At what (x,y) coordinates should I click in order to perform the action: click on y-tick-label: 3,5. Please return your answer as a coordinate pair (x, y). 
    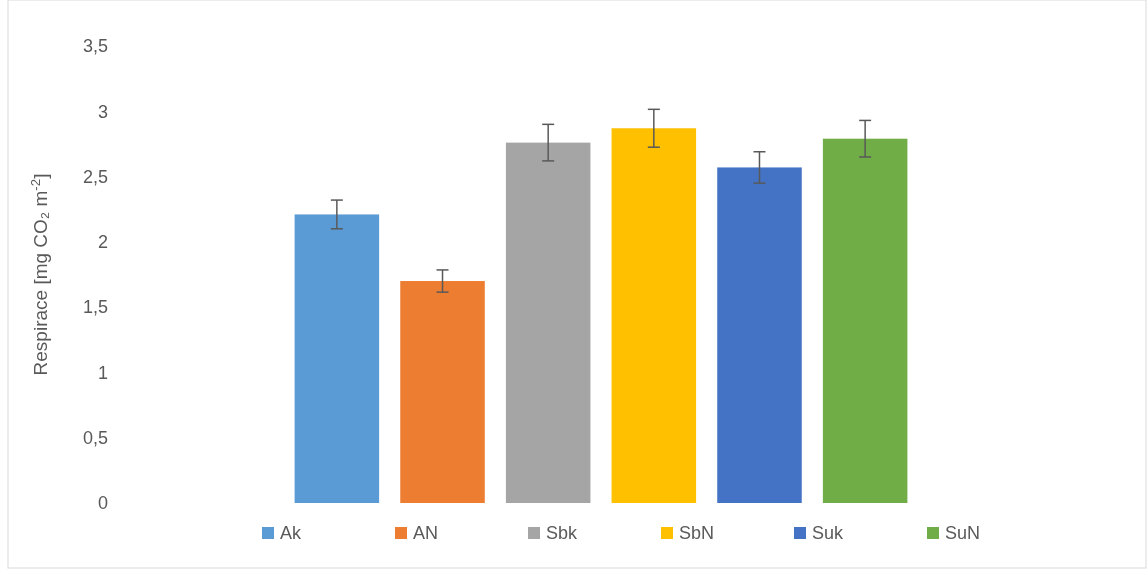
    Looking at the image, I should click on (95, 46).